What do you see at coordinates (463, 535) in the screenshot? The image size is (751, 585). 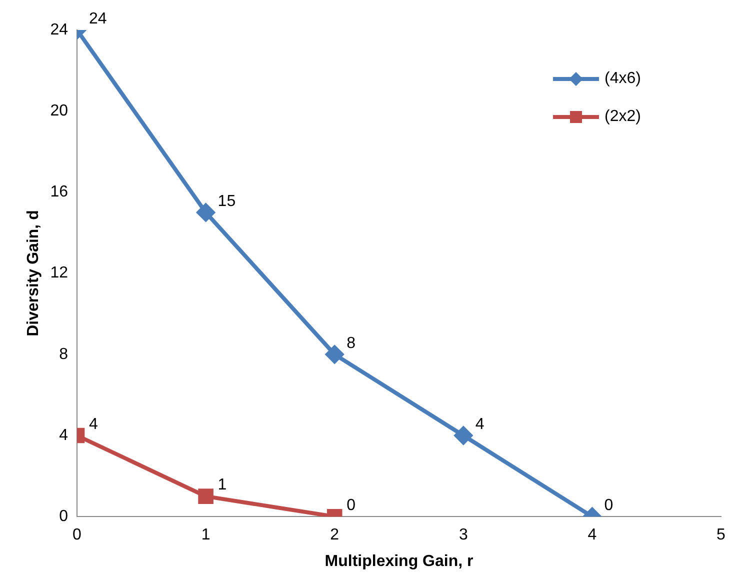 I see `x-tick-label: 3` at bounding box center [463, 535].